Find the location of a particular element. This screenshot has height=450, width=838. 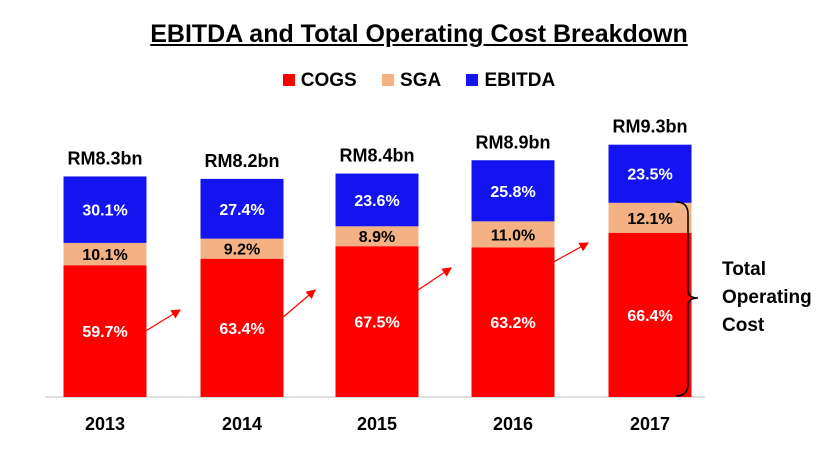

legend-label: SGA is located at coordinates (421, 80).